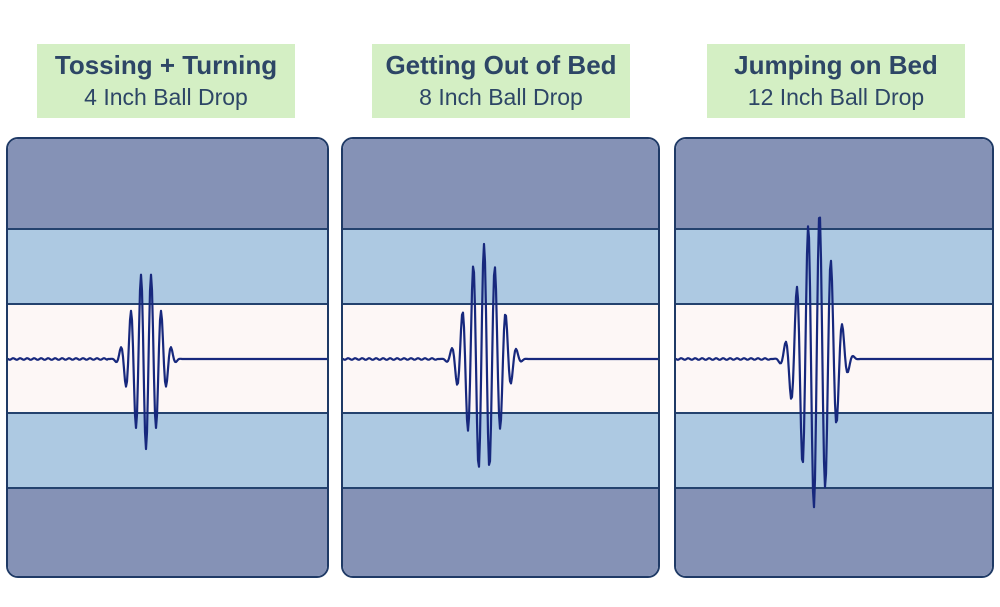  What do you see at coordinates (836, 65) in the screenshot?
I see `panel-title: Jumping on Bed` at bounding box center [836, 65].